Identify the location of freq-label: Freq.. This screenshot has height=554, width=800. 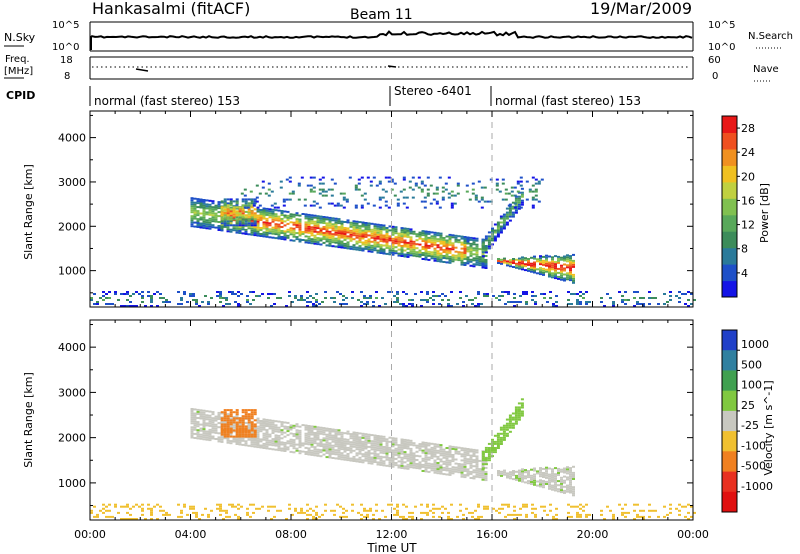
(17, 59).